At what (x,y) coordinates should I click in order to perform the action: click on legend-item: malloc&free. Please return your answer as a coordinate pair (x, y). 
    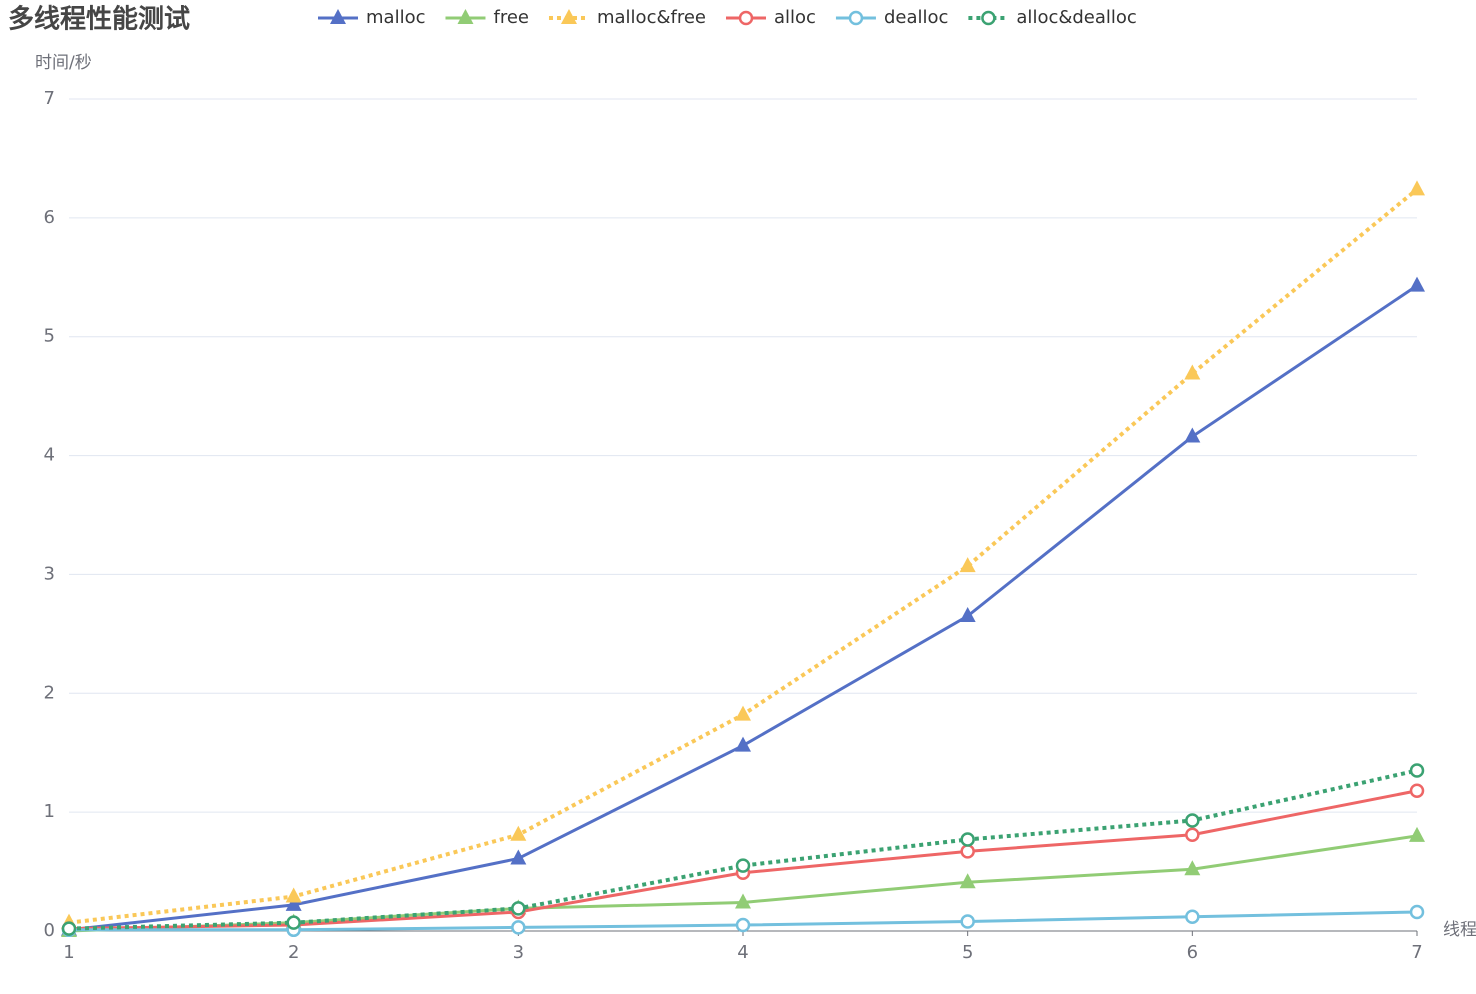
    Looking at the image, I should click on (627, 17).